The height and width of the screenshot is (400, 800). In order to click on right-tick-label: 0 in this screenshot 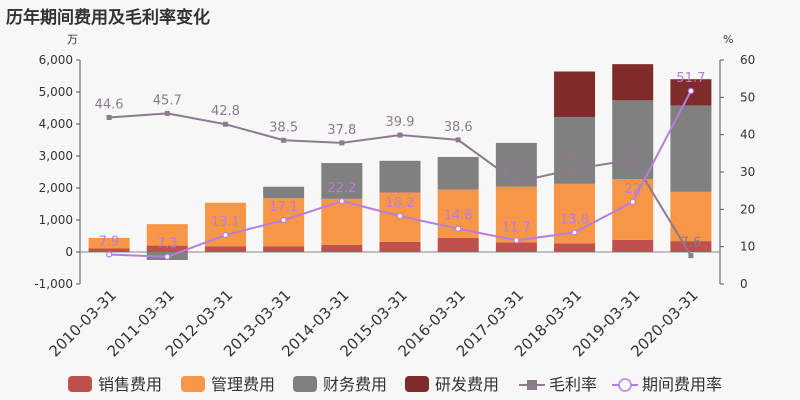, I will do `click(744, 284)`.